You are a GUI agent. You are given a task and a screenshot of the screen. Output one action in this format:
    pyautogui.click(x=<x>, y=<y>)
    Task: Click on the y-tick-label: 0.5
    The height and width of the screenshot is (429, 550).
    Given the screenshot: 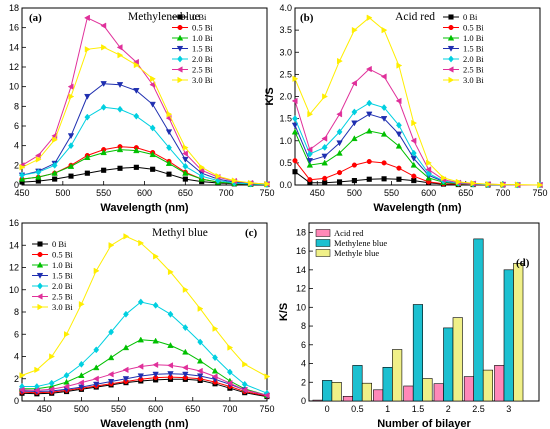 What is the action you would take?
    pyautogui.click(x=285, y=163)
    